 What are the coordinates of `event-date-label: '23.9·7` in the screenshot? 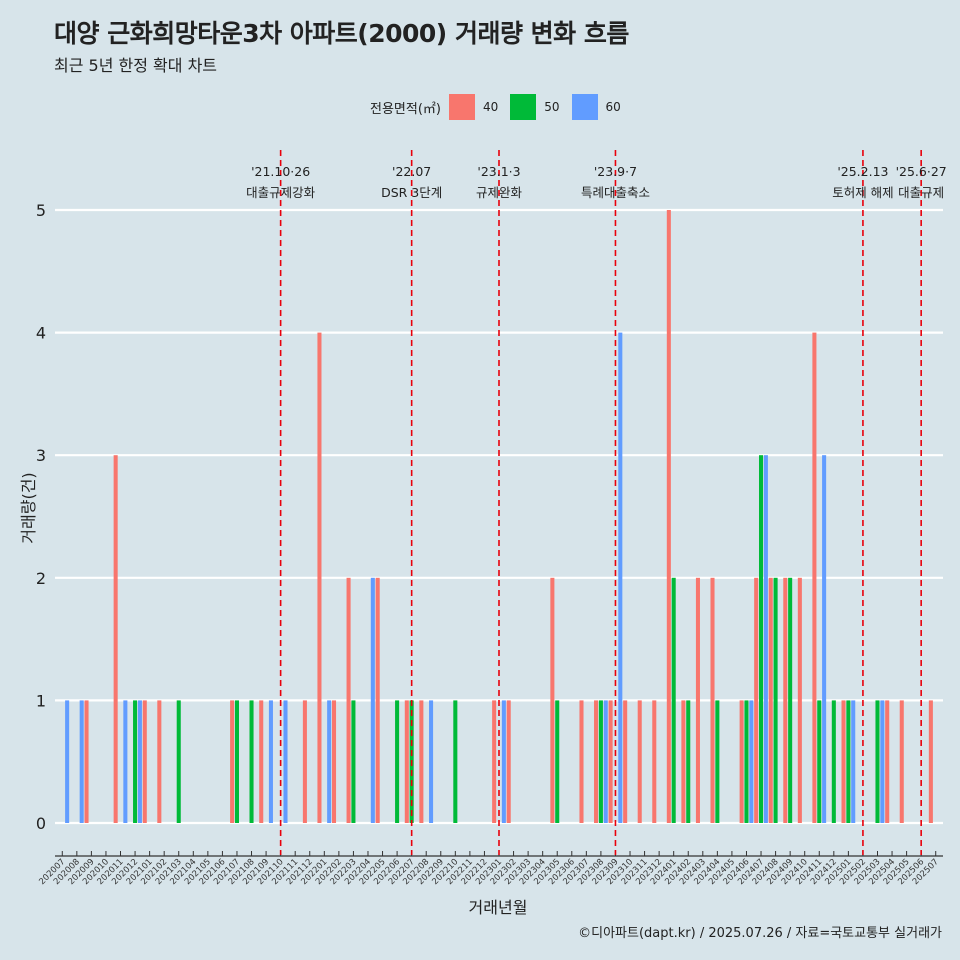 It's located at (615, 171).